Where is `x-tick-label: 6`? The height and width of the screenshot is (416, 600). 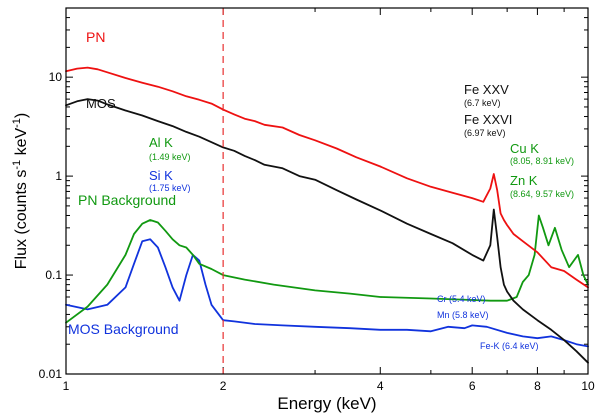
x-tick-label: 6 is located at coordinates (472, 386).